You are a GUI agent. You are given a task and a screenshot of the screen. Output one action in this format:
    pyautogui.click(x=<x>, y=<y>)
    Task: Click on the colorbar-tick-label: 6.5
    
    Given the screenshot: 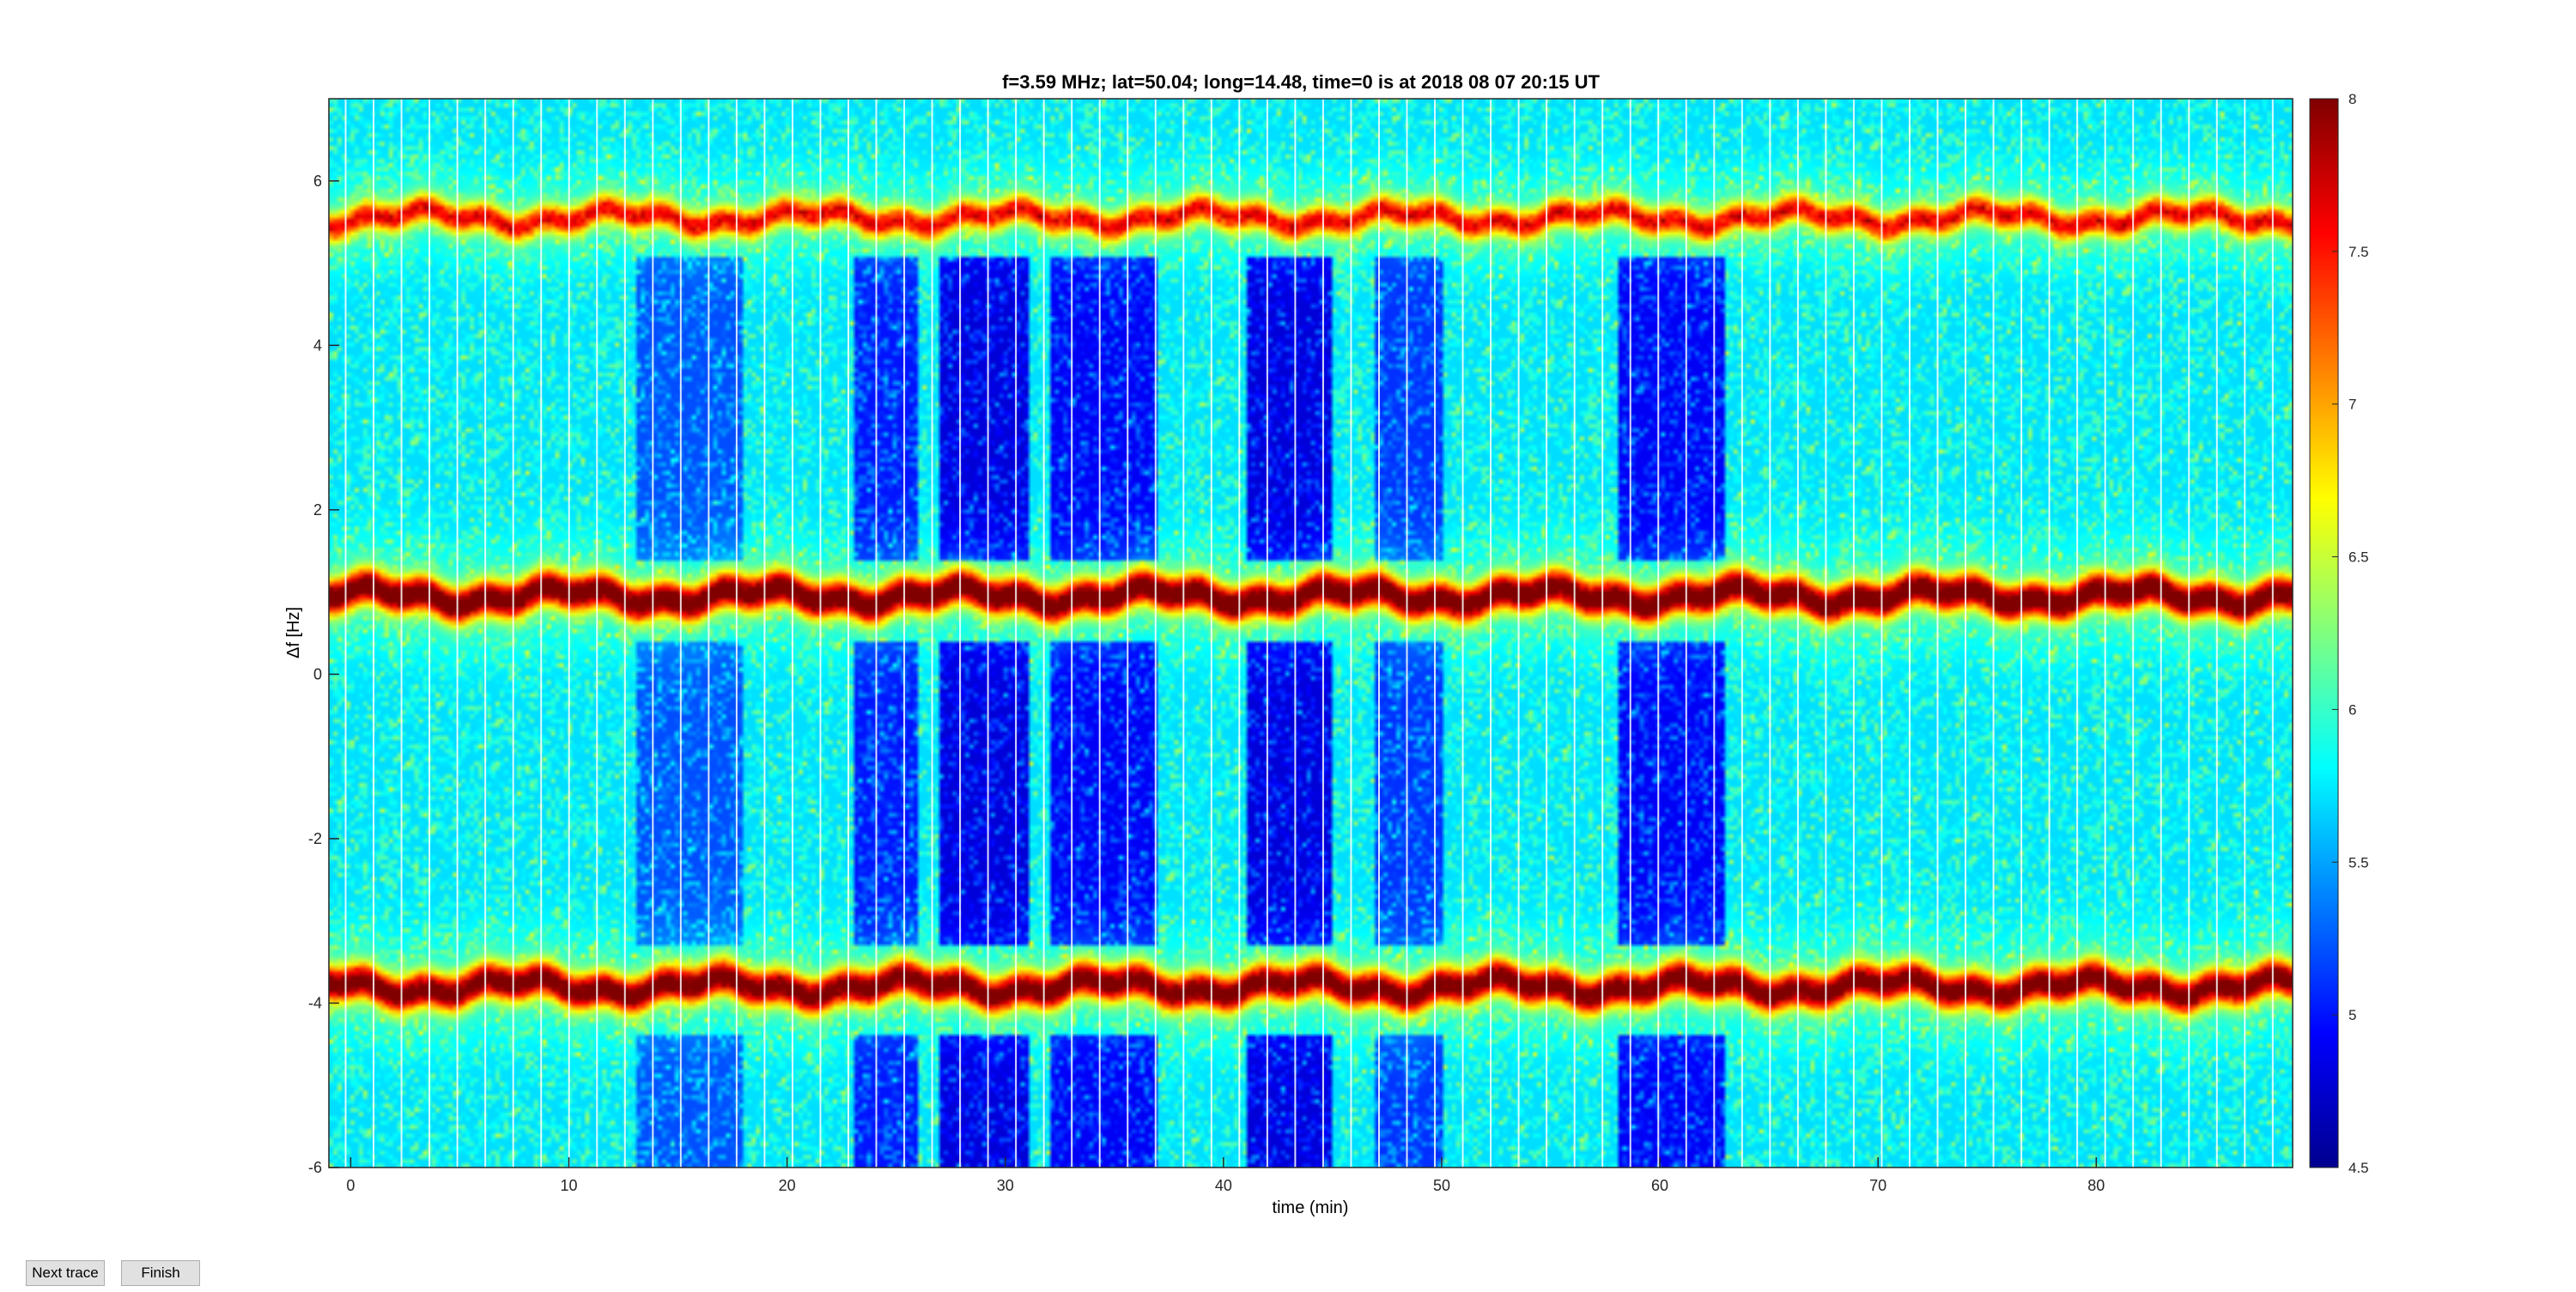 What is the action you would take?
    pyautogui.click(x=2358, y=557)
    